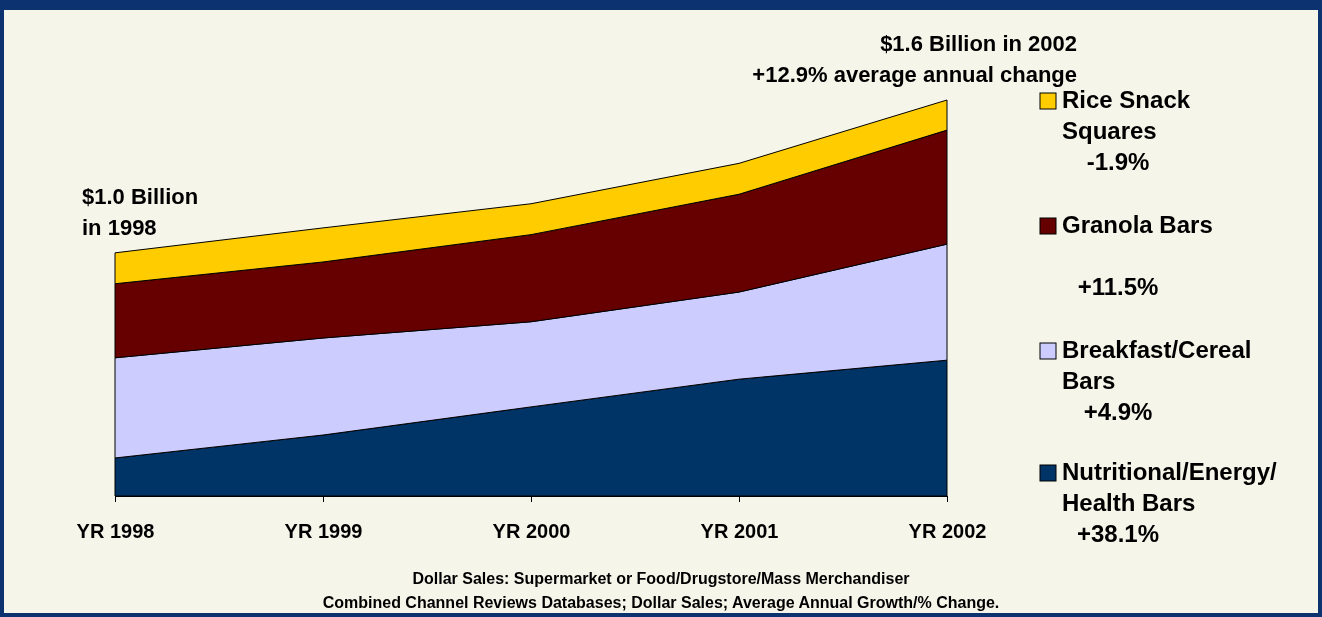 This screenshot has width=1322, height=617. What do you see at coordinates (739, 531) in the screenshot?
I see `x-tick-label: YR 2001` at bounding box center [739, 531].